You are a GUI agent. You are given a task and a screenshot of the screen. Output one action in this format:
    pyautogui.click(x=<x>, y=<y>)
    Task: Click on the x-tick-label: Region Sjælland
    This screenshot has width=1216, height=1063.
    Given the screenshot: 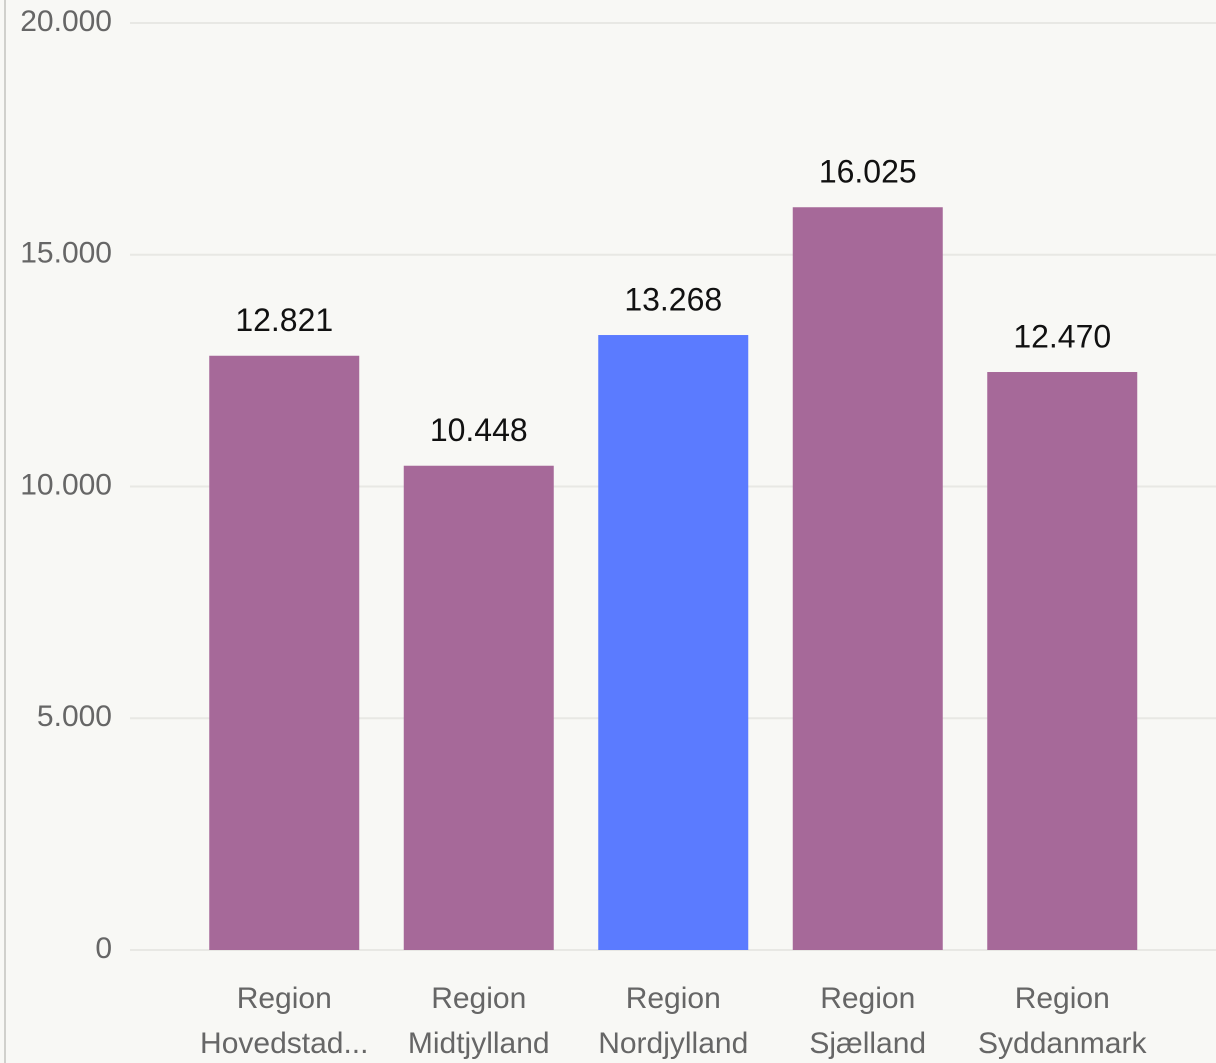 What is the action you would take?
    pyautogui.click(x=868, y=1021)
    